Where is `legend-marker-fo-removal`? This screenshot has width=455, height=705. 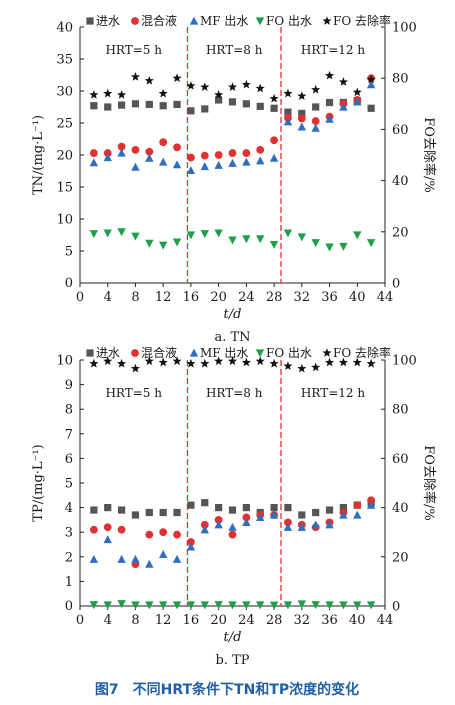 legend-marker-fo-removal is located at coordinates (327, 352).